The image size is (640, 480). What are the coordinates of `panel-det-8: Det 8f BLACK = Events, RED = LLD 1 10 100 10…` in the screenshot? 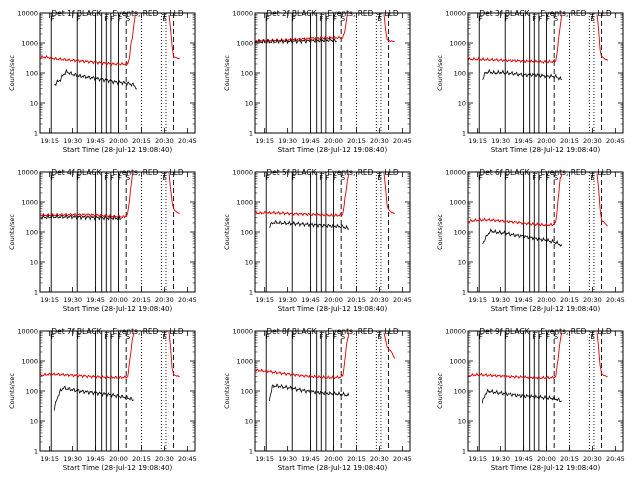 It's located at (317, 399).